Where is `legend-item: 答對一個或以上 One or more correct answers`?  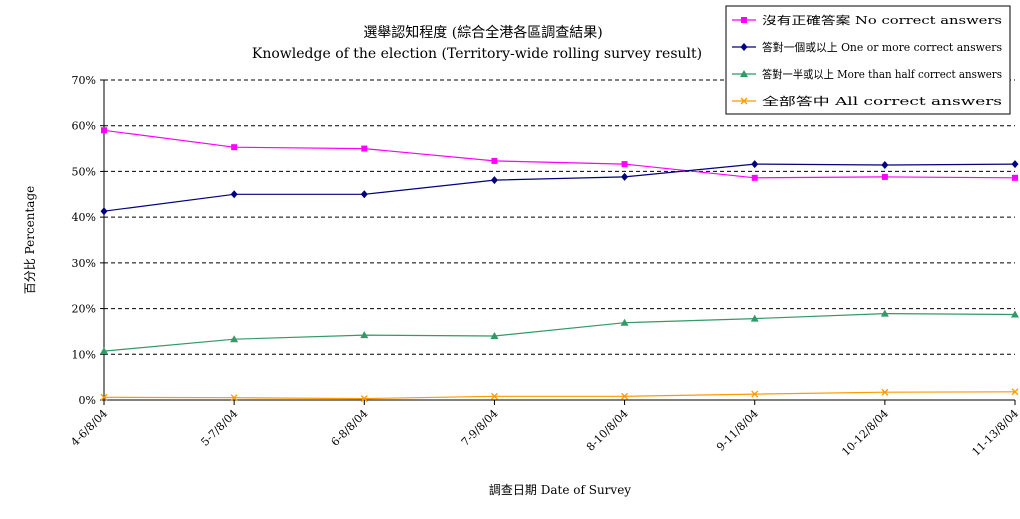
legend-item: 答對一個或以上 One or more correct answers is located at coordinates (867, 47).